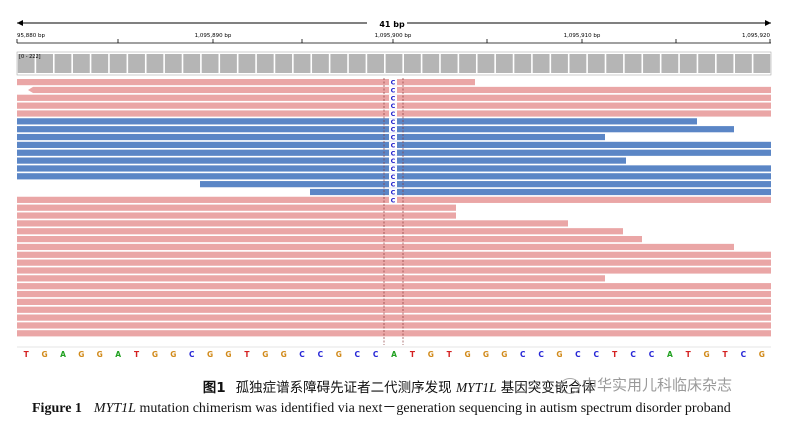 The height and width of the screenshot is (422, 798). Describe the element at coordinates (213, 36) in the screenshot. I see `ruler-label-2: 1,095,890 bp` at that location.